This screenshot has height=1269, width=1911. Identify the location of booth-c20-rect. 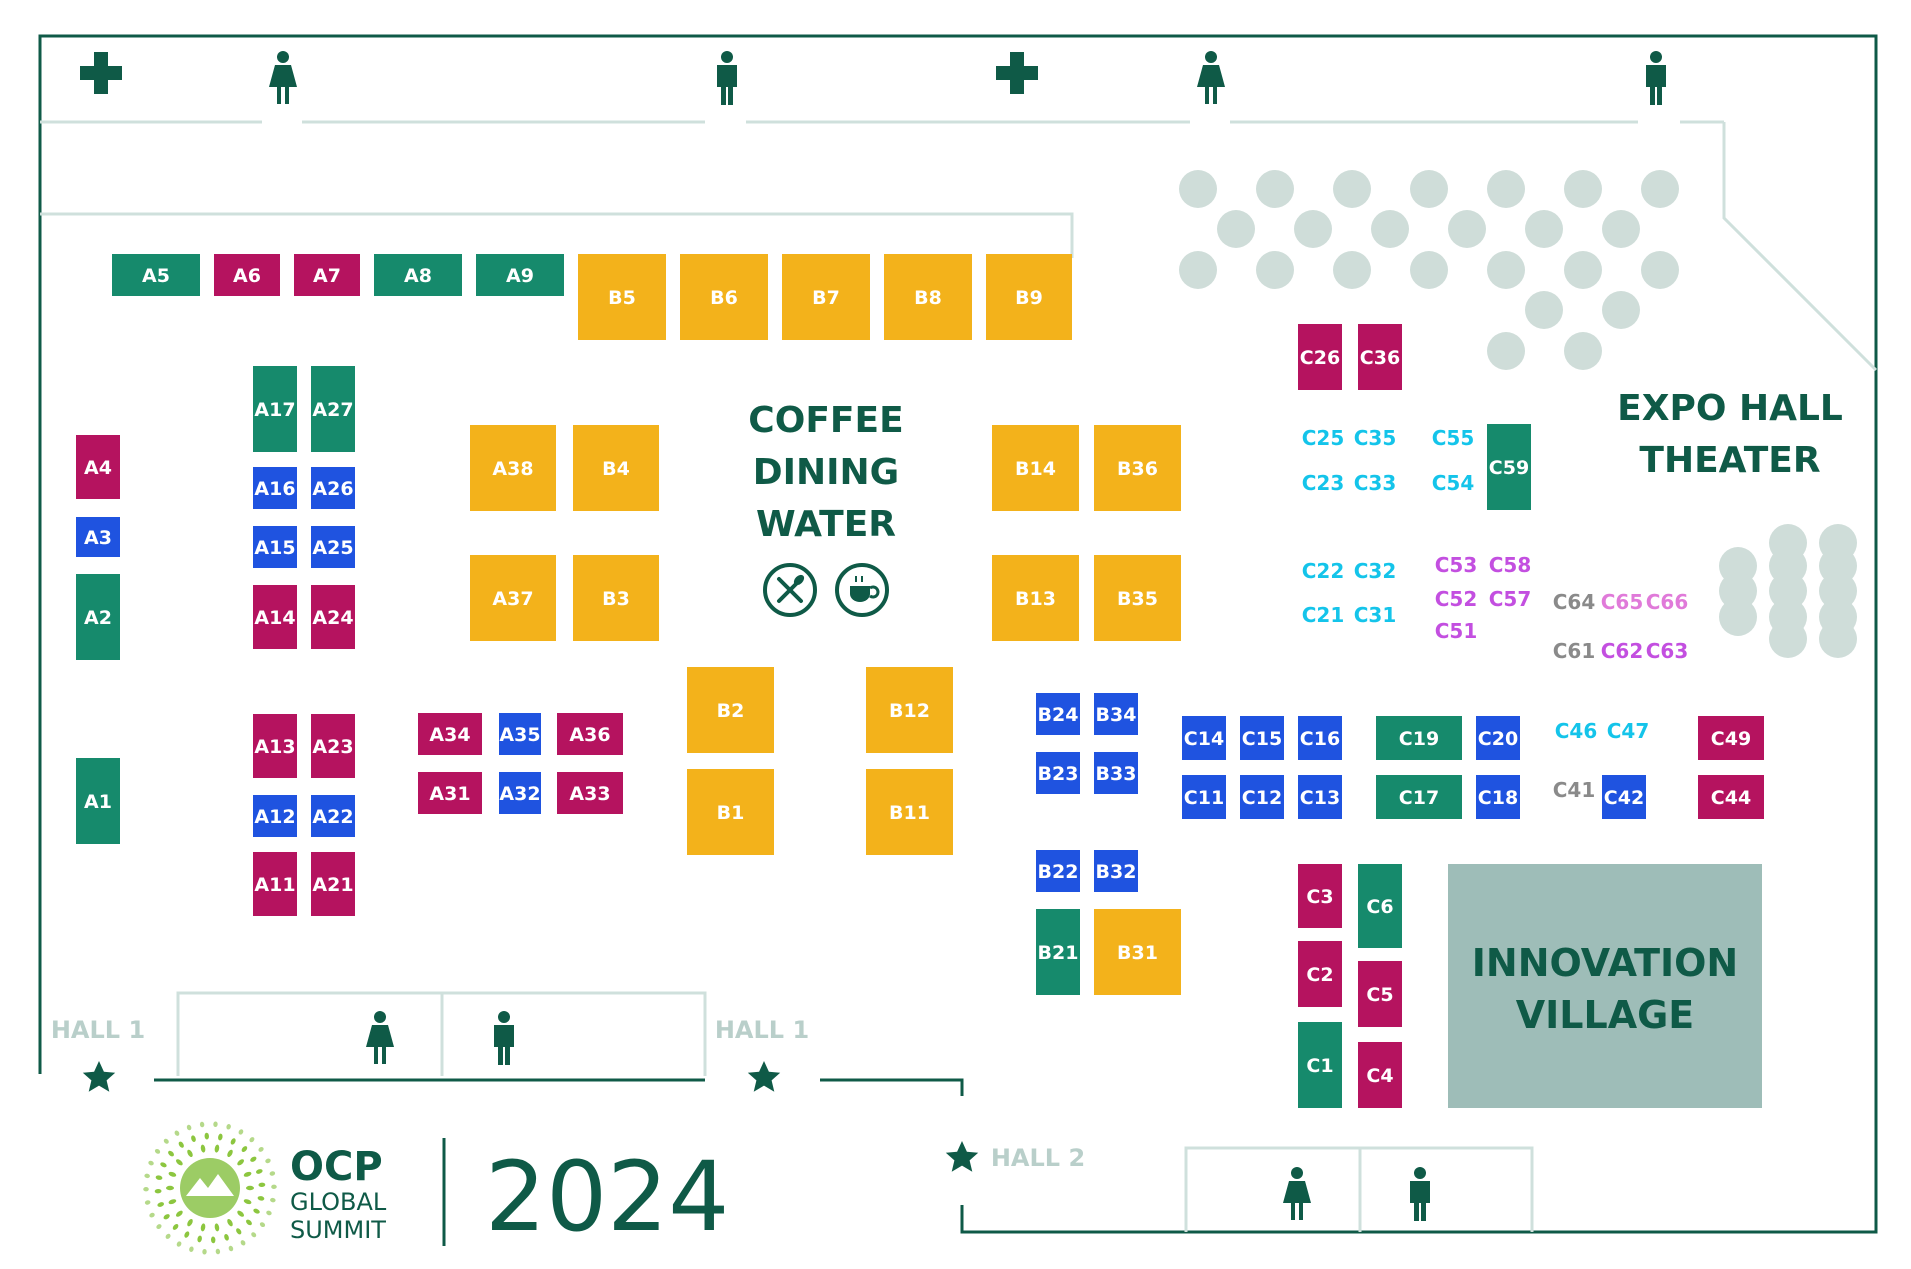
(1498, 738).